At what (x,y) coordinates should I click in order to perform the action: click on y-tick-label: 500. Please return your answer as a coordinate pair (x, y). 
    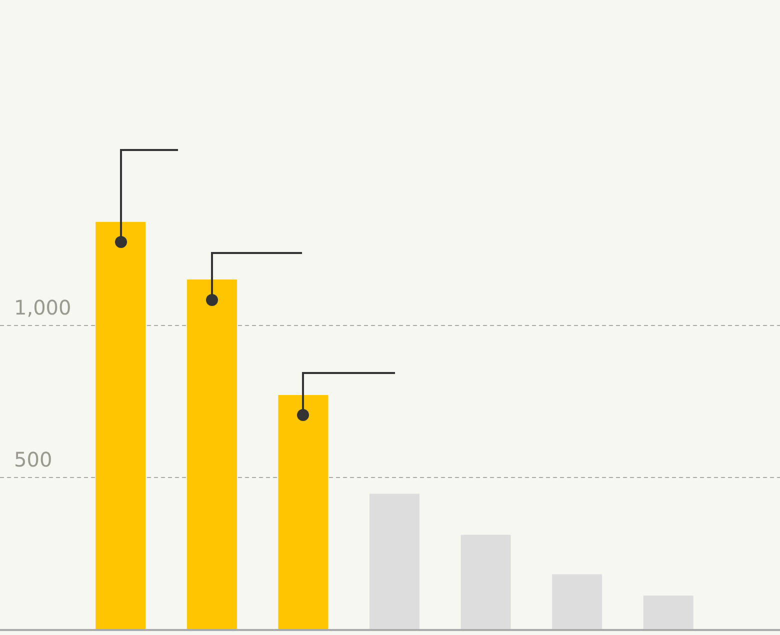
    Looking at the image, I should click on (33, 459).